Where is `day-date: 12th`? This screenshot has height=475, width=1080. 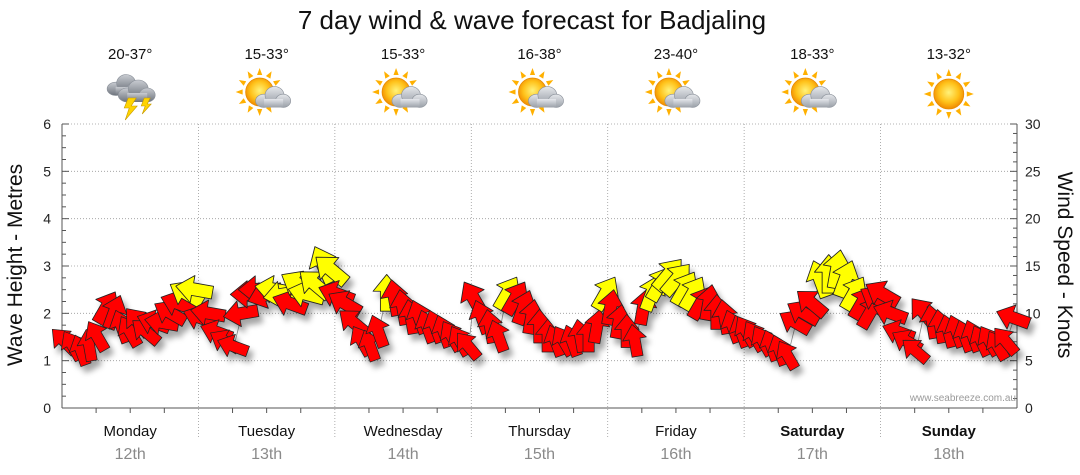
day-date: 12th is located at coordinates (130, 454).